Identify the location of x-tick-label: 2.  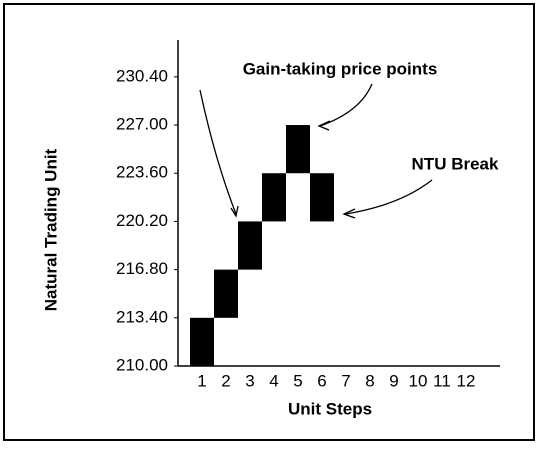
(225, 380).